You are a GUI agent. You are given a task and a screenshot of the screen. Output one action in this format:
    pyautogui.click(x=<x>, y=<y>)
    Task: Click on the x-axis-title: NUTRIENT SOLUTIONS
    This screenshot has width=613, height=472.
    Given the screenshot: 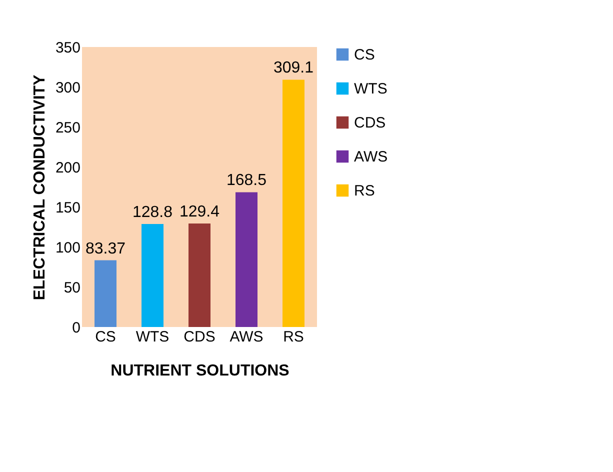 What is the action you would take?
    pyautogui.click(x=200, y=371)
    